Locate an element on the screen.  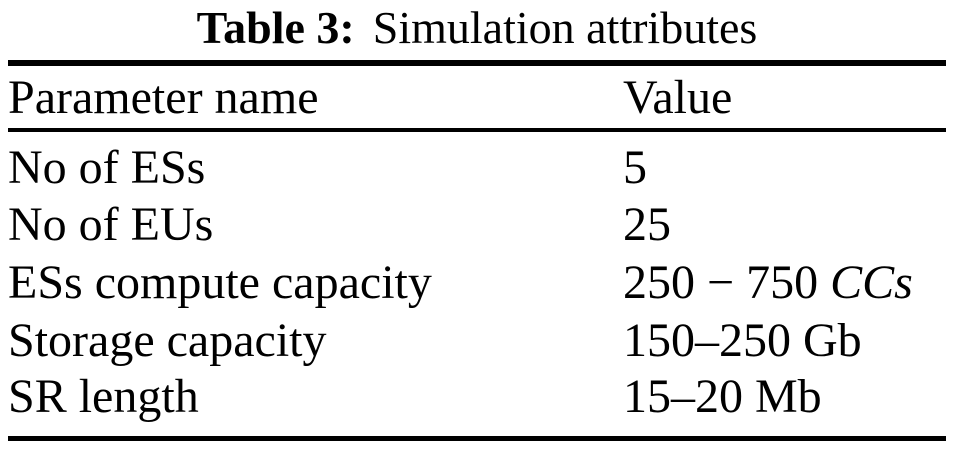
parameter-cell: No of ESs is located at coordinates (107, 167).